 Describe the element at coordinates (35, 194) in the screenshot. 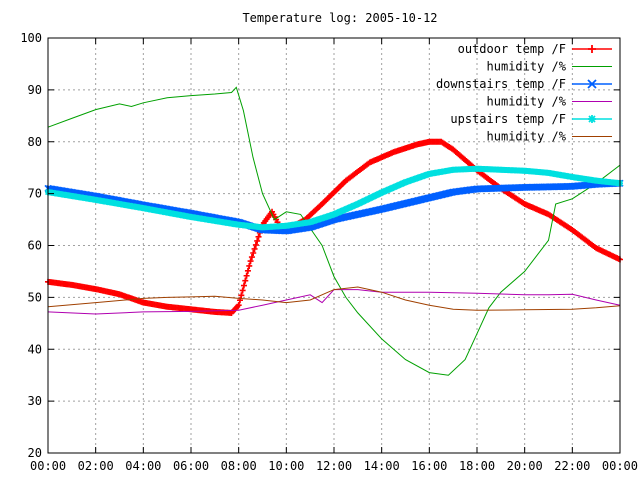

I see `y-tick-label: 70` at that location.